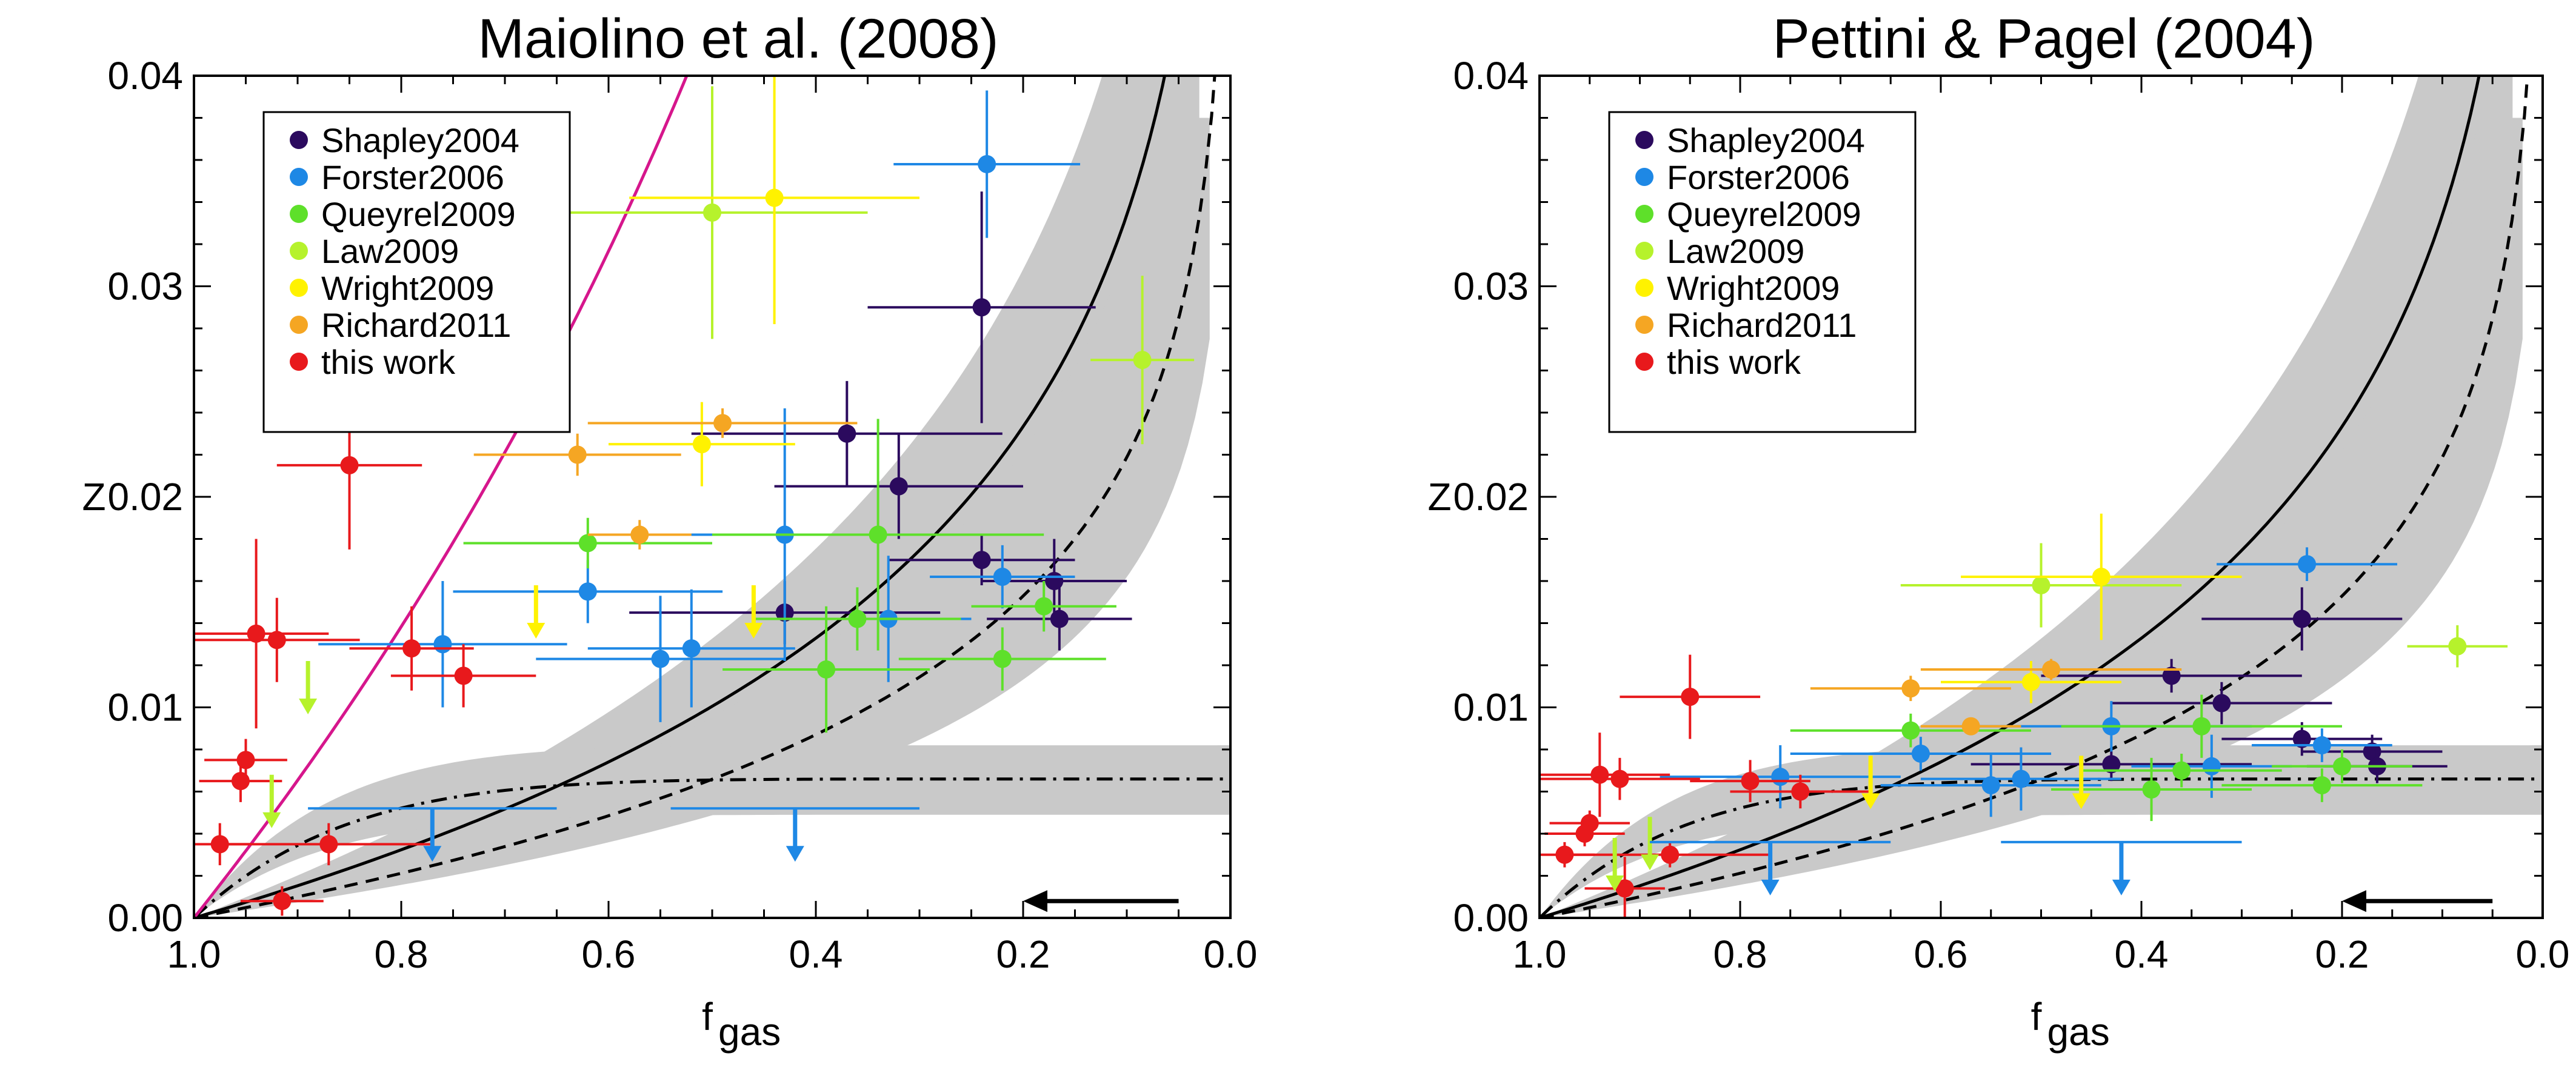 This screenshot has width=2576, height=1073. Describe the element at coordinates (2078, 1032) in the screenshot. I see `x-axis-label-subscript: gas` at that location.